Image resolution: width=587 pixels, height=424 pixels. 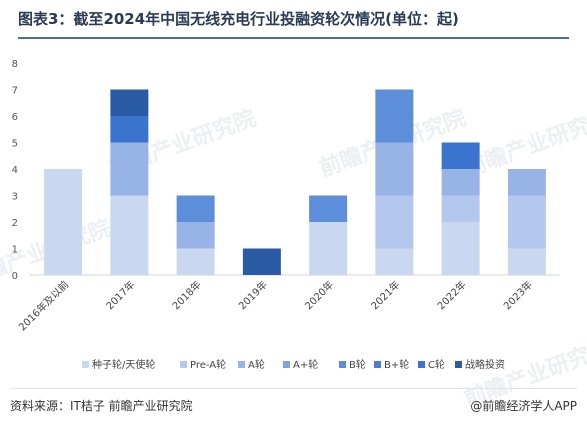 What do you see at coordinates (523, 406) in the screenshot?
I see `credit-note: @前瞻经济学人APP` at bounding box center [523, 406].